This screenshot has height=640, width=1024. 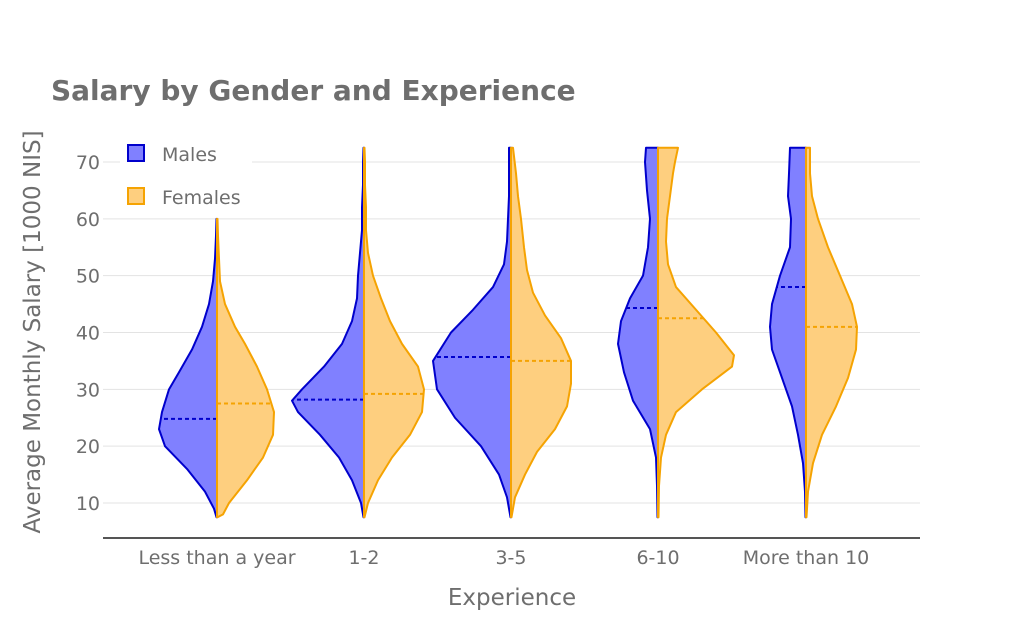 I want to click on x-tick-label: 1-2, so click(x=363, y=558).